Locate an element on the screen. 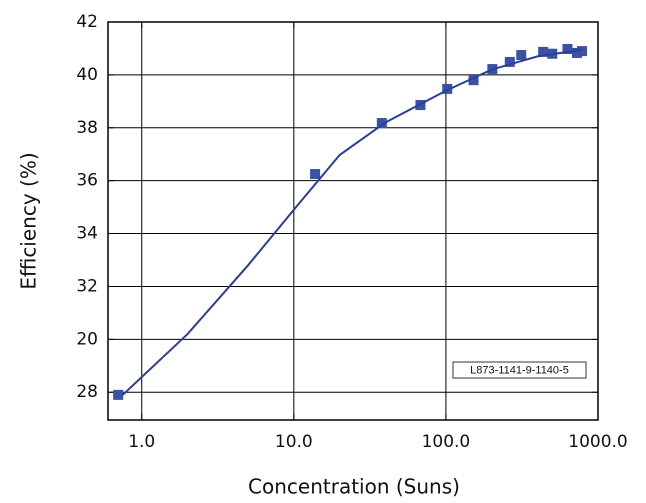  y-tick-label: 38 is located at coordinates (87, 128).